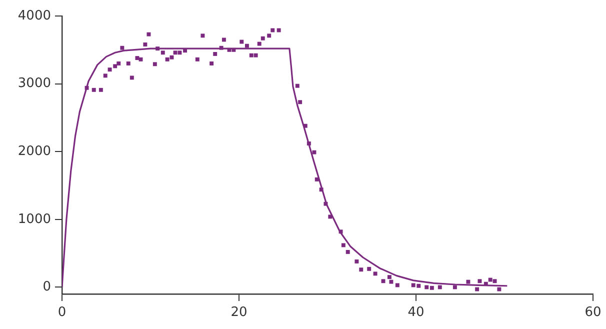 The image size is (606, 329). I want to click on y-tick-label: 4000, so click(34, 16).